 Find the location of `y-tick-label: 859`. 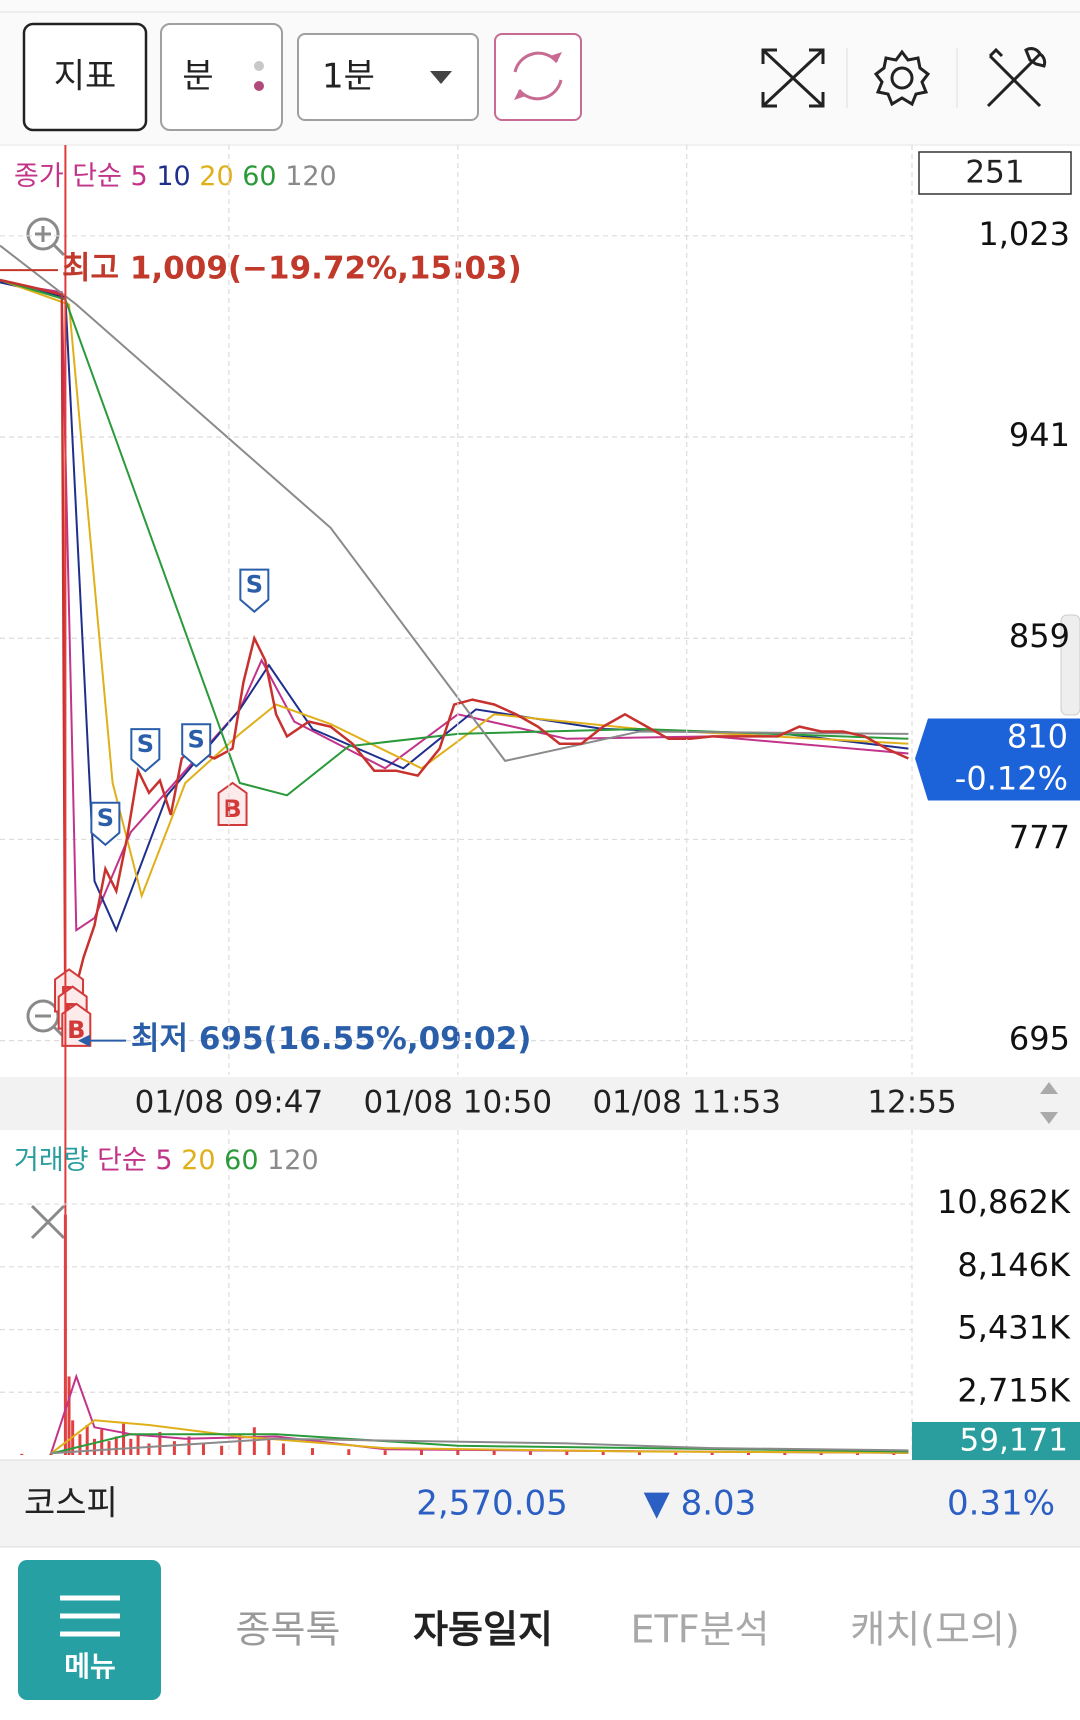

y-tick-label: 859 is located at coordinates (1039, 636).